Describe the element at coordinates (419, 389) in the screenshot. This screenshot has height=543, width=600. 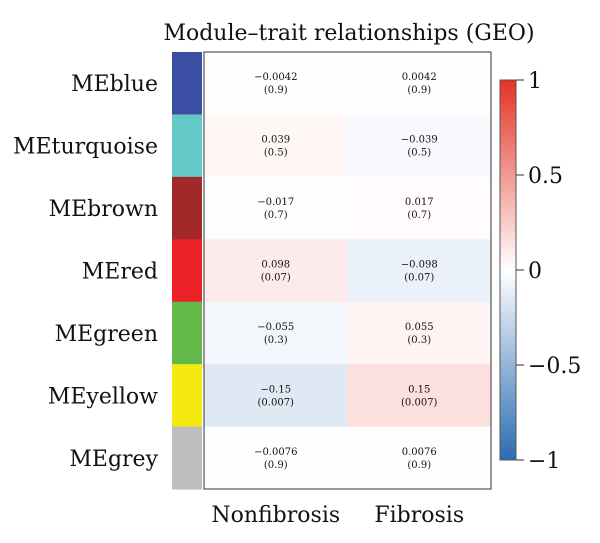
I see `cell-correlation: 0.15` at that location.